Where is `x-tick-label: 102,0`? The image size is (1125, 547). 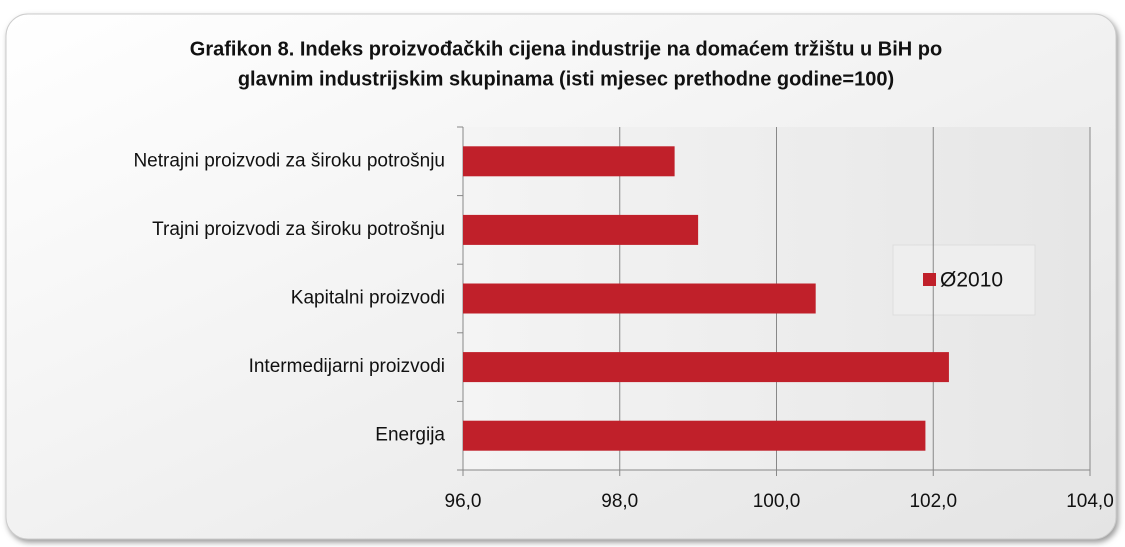 x-tick-label: 102,0 is located at coordinates (933, 501).